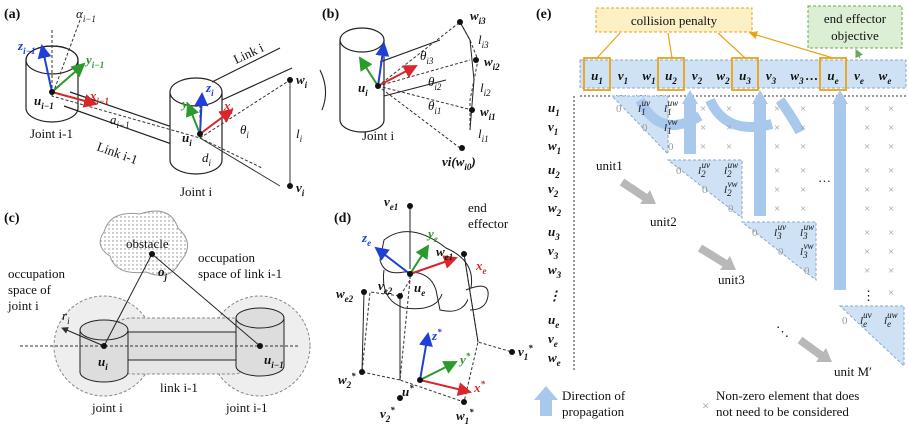 This screenshot has width=909, height=426. I want to click on objective-box, so click(855, 27).